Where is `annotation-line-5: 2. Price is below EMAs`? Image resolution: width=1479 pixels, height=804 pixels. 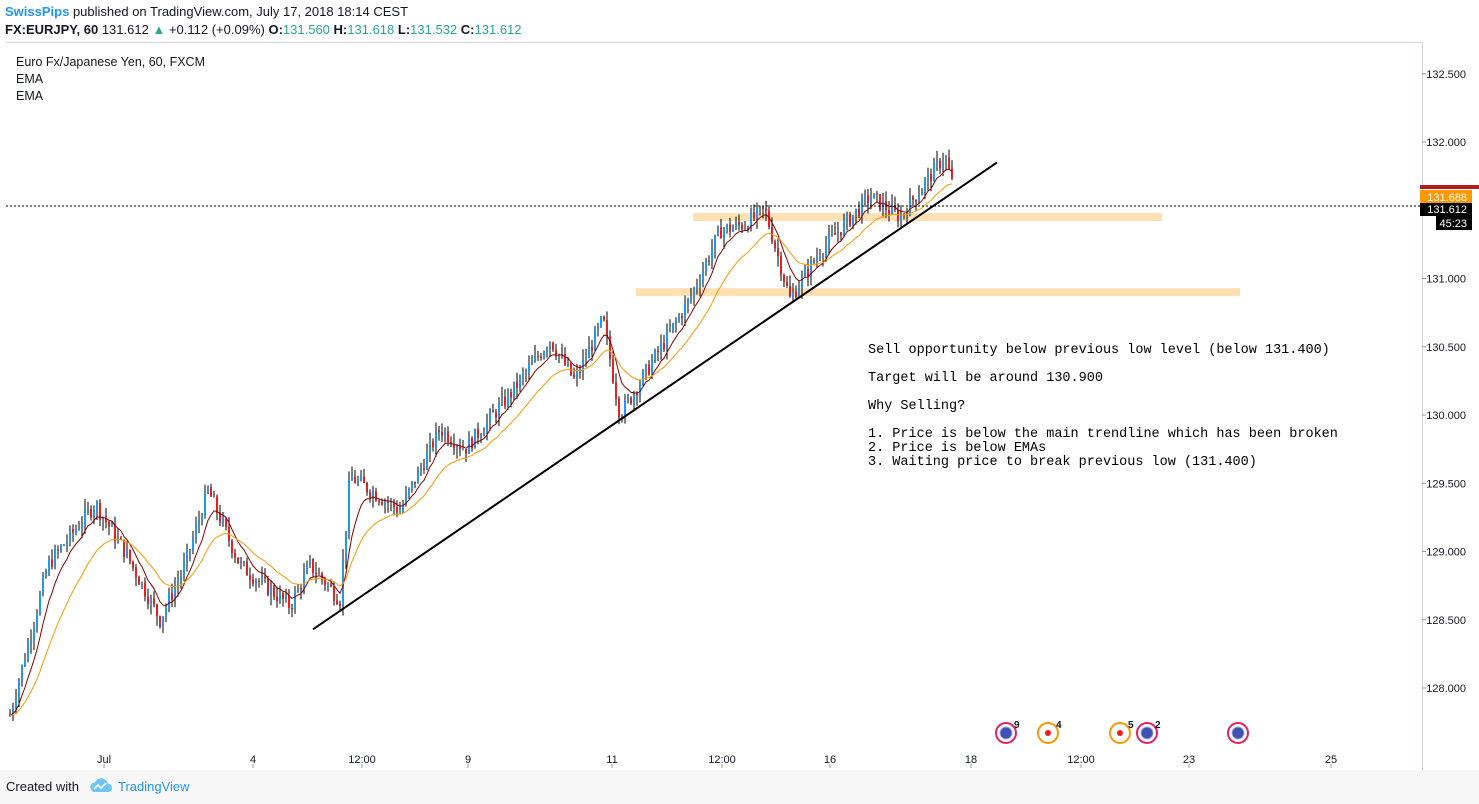 annotation-line-5: 2. Price is below EMAs is located at coordinates (957, 448).